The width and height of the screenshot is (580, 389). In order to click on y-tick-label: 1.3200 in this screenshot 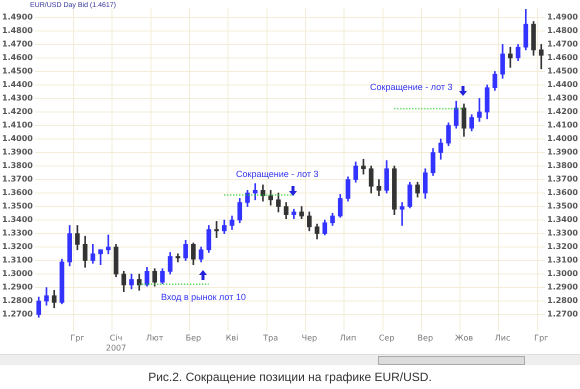, I will do `click(18, 247)`.